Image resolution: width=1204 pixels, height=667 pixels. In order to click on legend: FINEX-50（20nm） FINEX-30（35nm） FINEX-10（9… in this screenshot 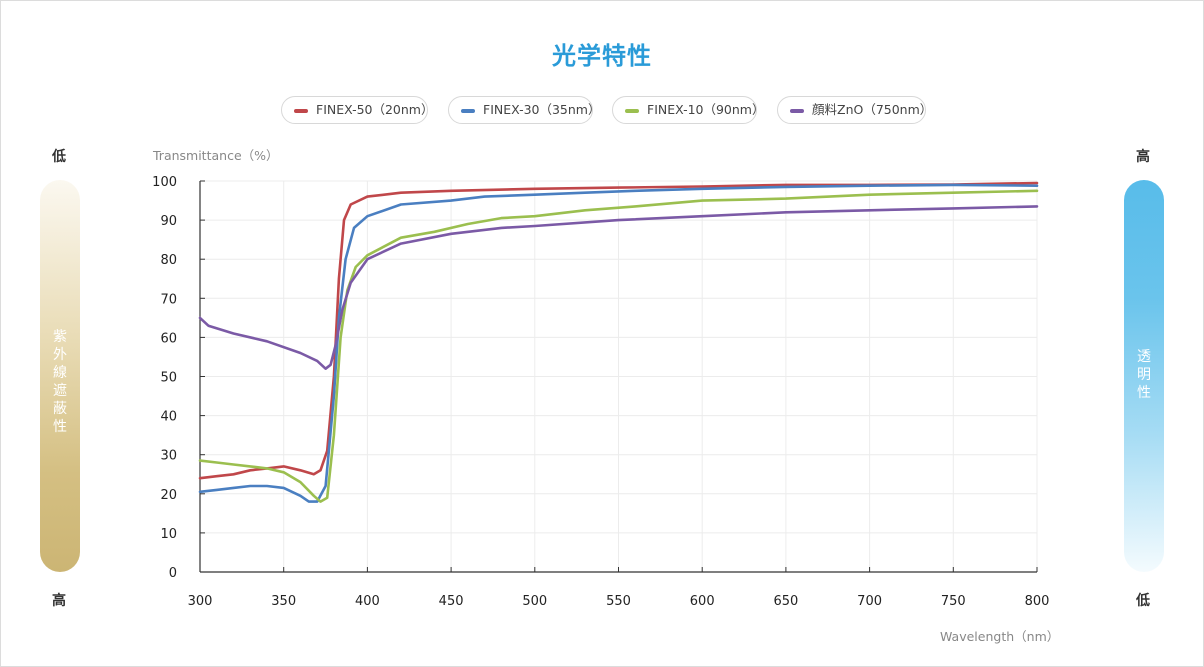, I will do `click(602, 112)`.